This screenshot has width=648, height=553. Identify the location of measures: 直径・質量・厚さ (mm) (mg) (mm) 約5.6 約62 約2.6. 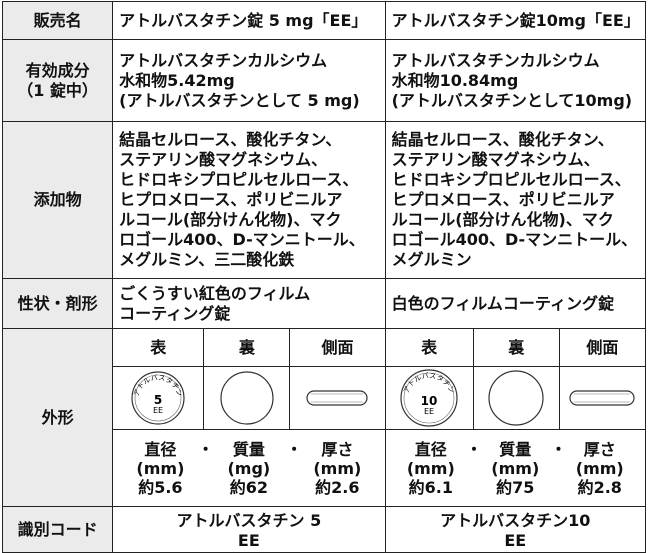
(249, 468).